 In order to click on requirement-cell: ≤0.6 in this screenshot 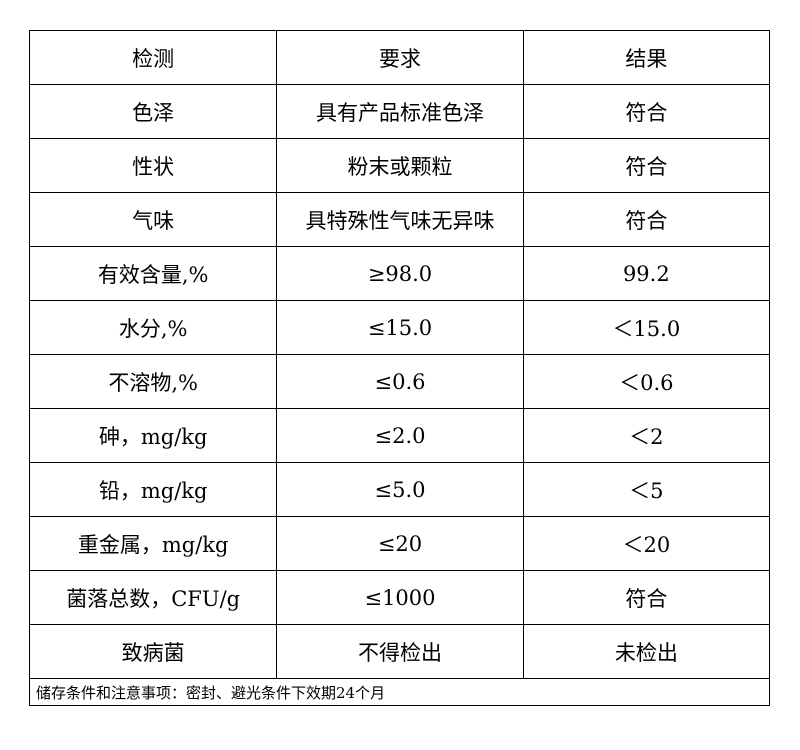, I will do `click(400, 381)`.